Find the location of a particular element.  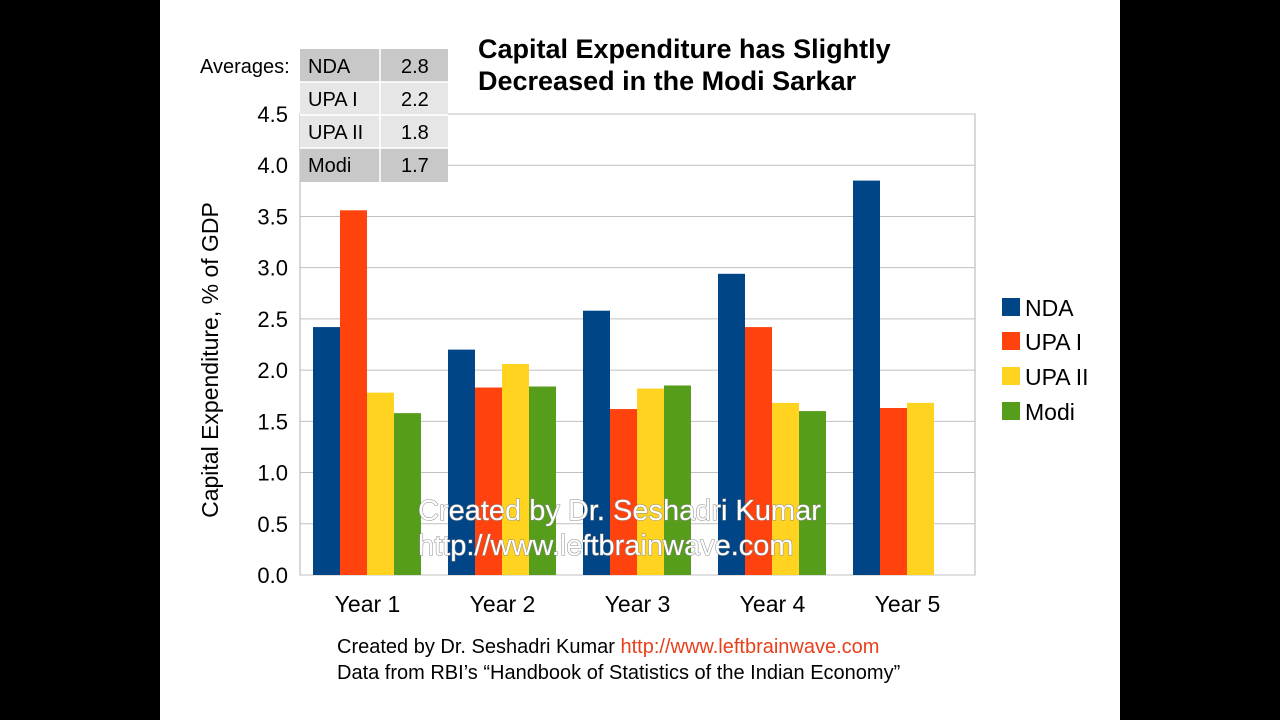

averages-label: Averages: is located at coordinates (245, 67).